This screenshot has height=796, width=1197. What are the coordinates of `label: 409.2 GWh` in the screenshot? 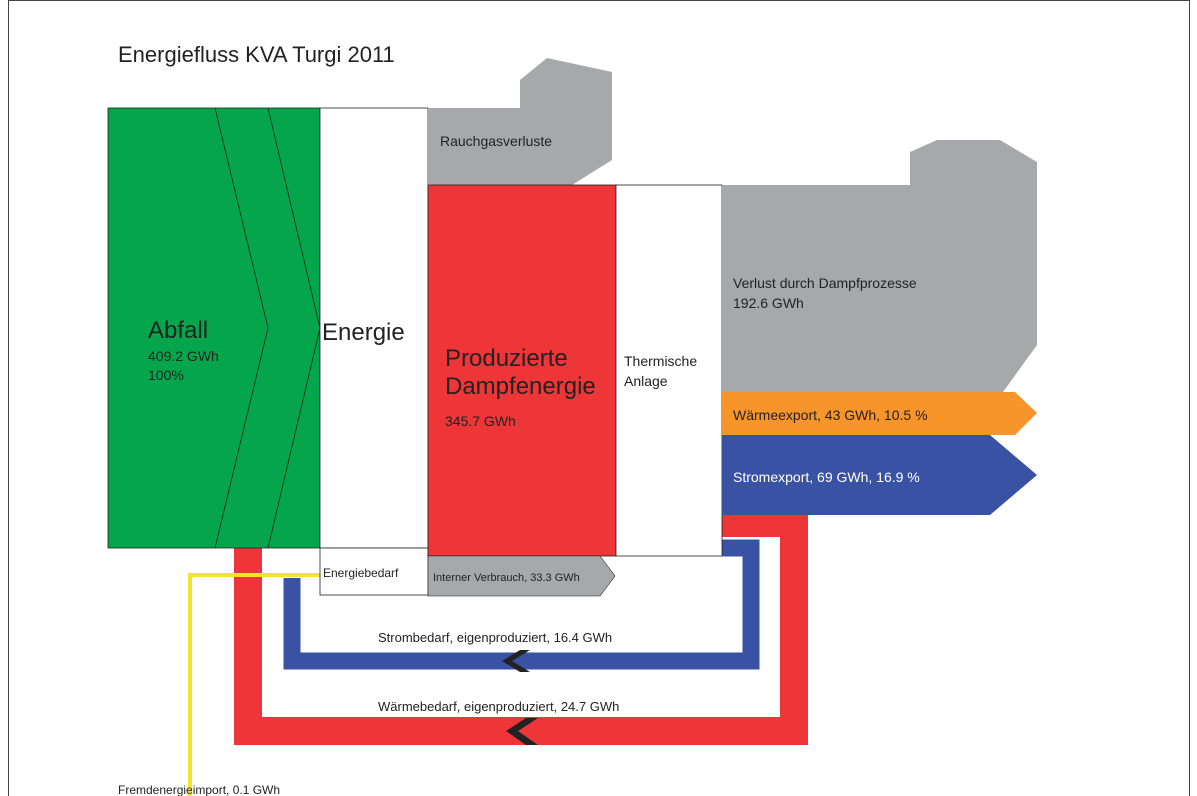 It's located at (183, 356).